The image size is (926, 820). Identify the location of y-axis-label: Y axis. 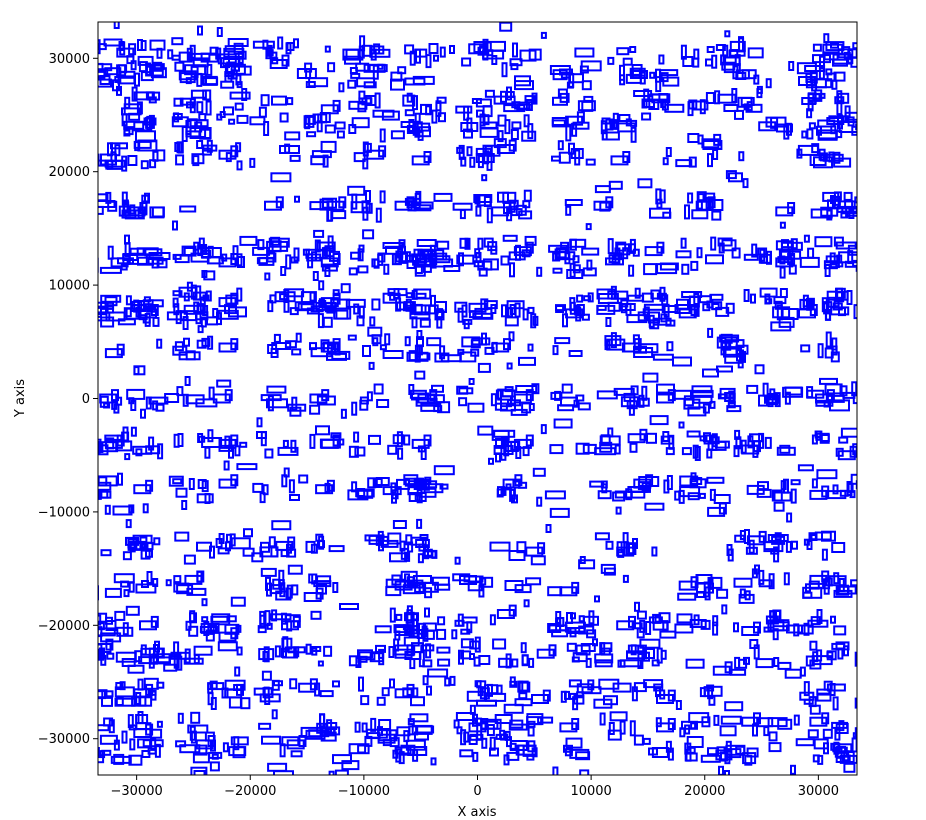
(20, 398).